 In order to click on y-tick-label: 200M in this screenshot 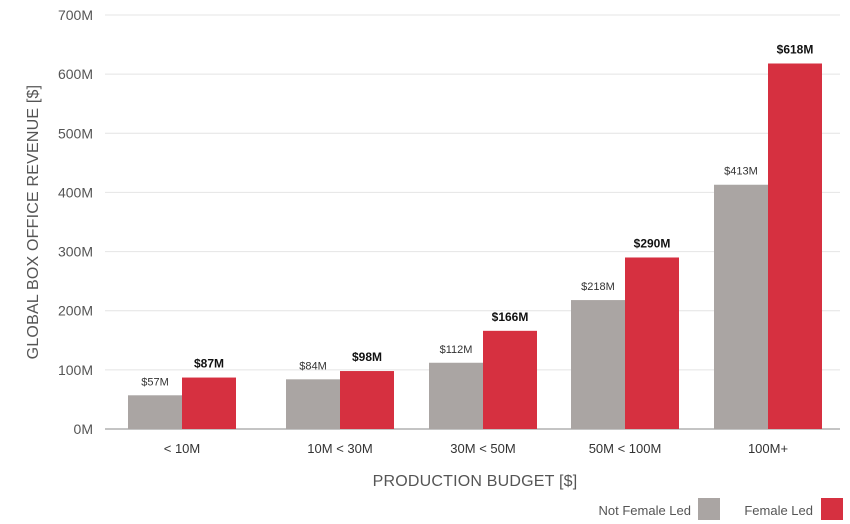, I will do `click(75, 311)`.